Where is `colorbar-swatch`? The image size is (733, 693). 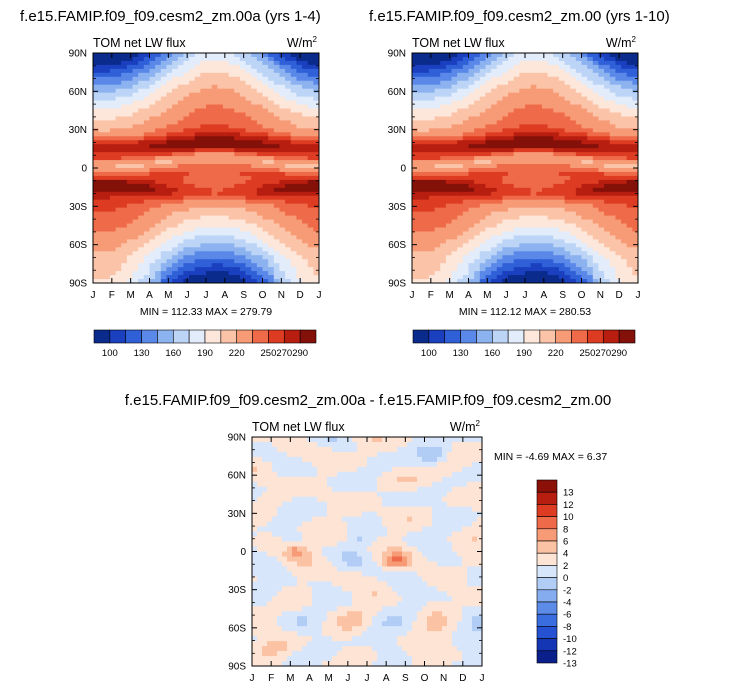
colorbar-swatch is located at coordinates (197, 336).